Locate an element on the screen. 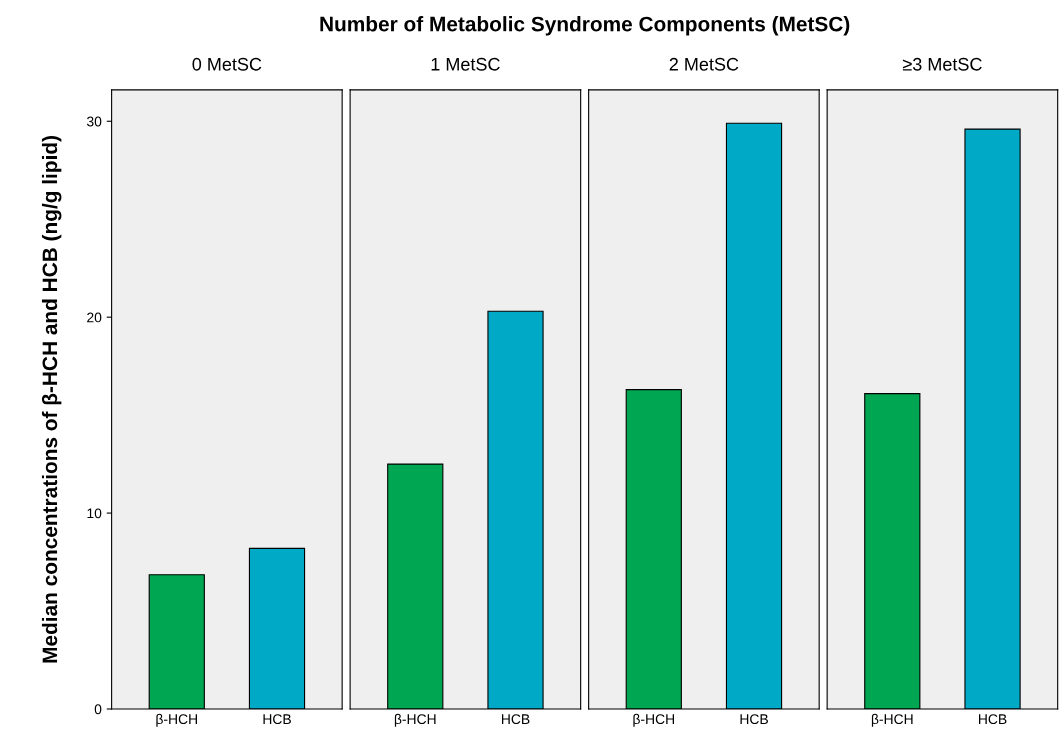 The image size is (1063, 737). chart-title: 2 MetSC is located at coordinates (704, 64).